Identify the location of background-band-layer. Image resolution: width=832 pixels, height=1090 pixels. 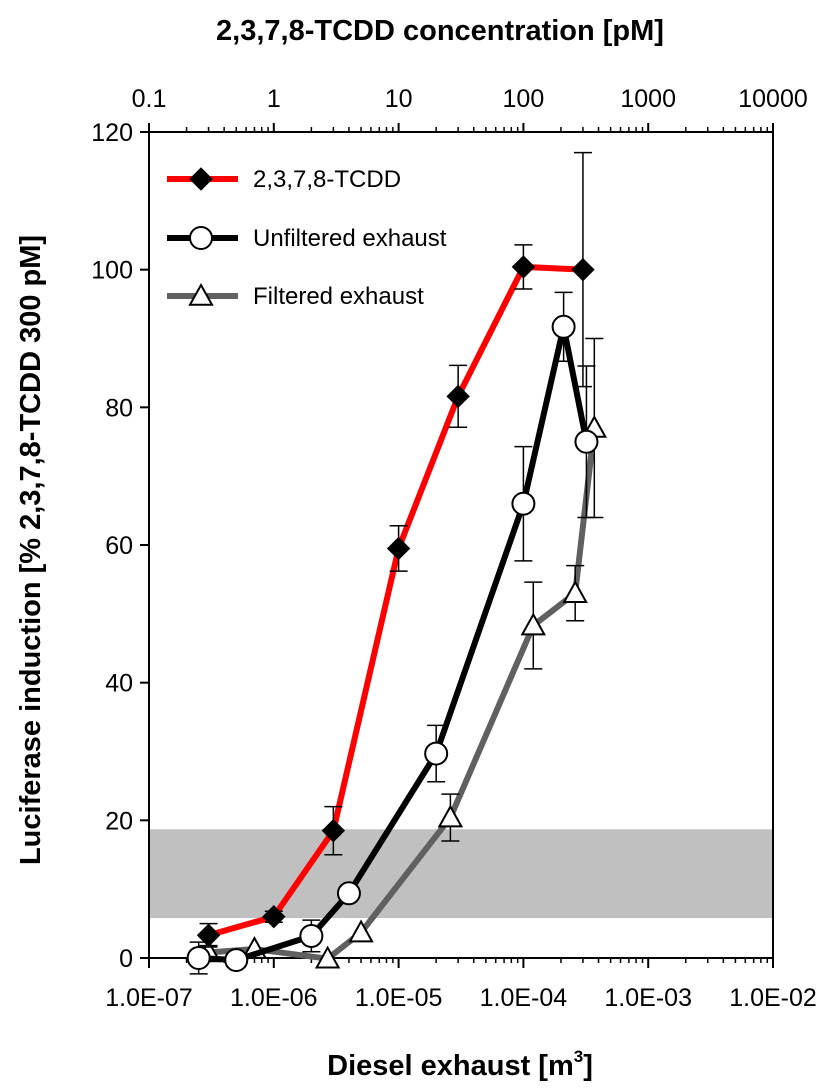
(461, 873).